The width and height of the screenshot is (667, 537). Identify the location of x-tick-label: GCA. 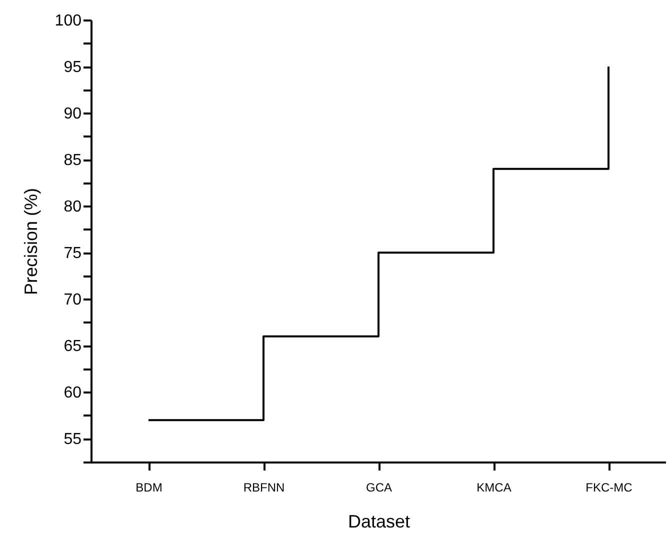
(379, 487).